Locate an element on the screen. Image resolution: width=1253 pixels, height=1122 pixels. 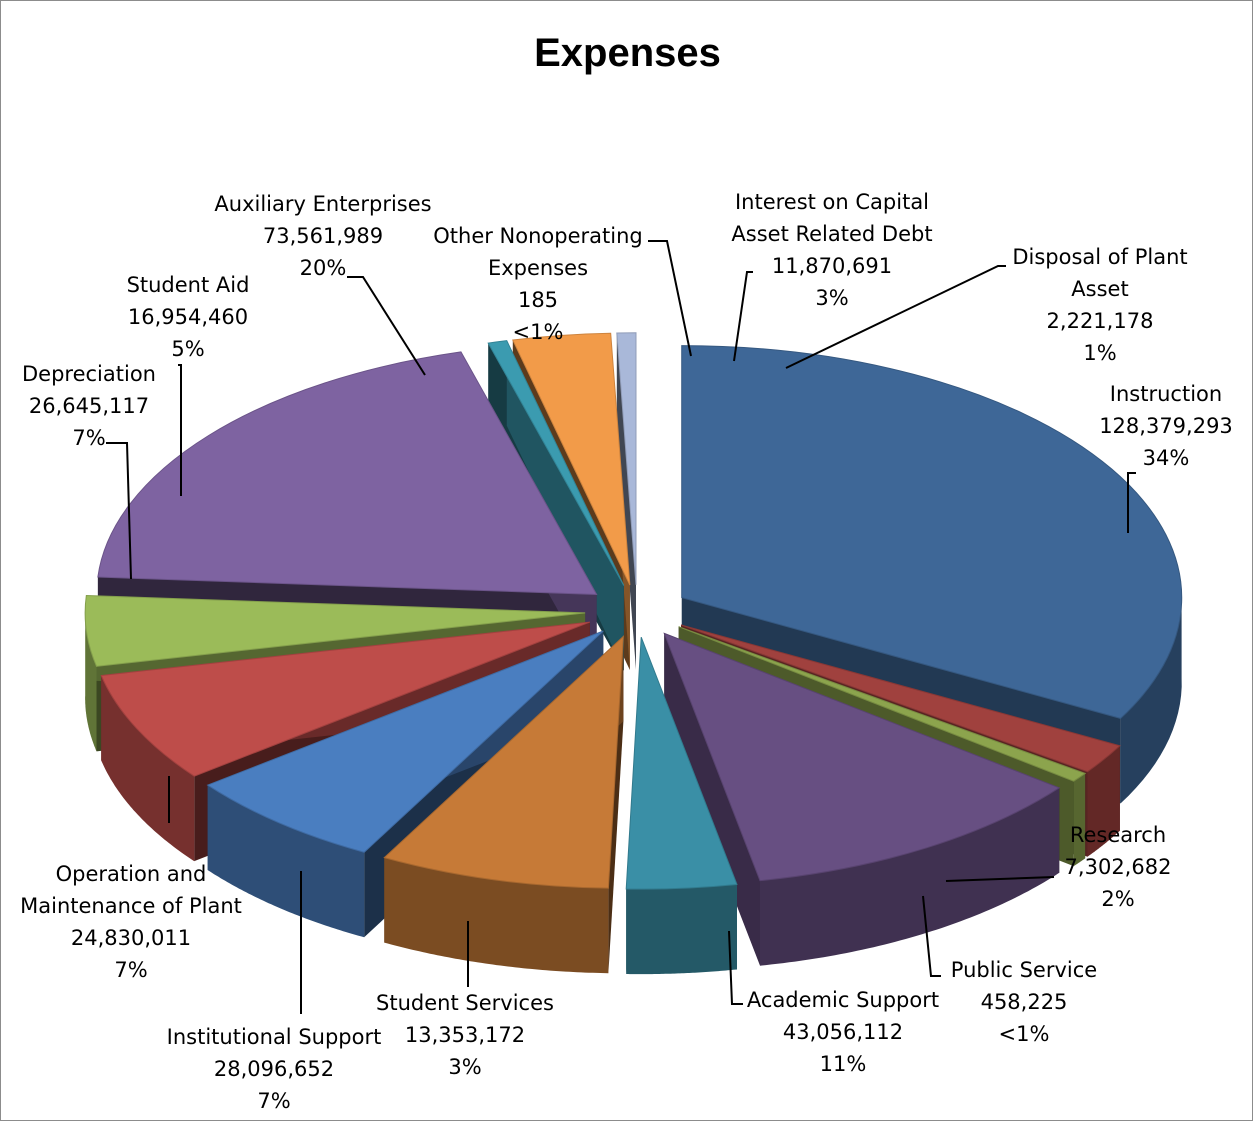
leader-line-public-service is located at coordinates (931, 936).